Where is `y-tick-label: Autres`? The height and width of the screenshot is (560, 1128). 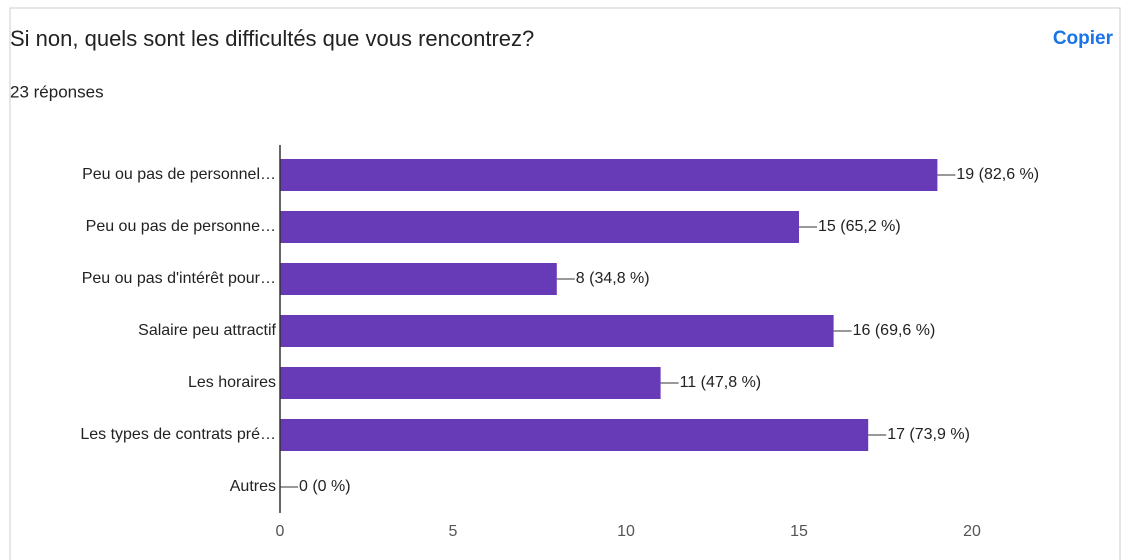
y-tick-label: Autres is located at coordinates (253, 486).